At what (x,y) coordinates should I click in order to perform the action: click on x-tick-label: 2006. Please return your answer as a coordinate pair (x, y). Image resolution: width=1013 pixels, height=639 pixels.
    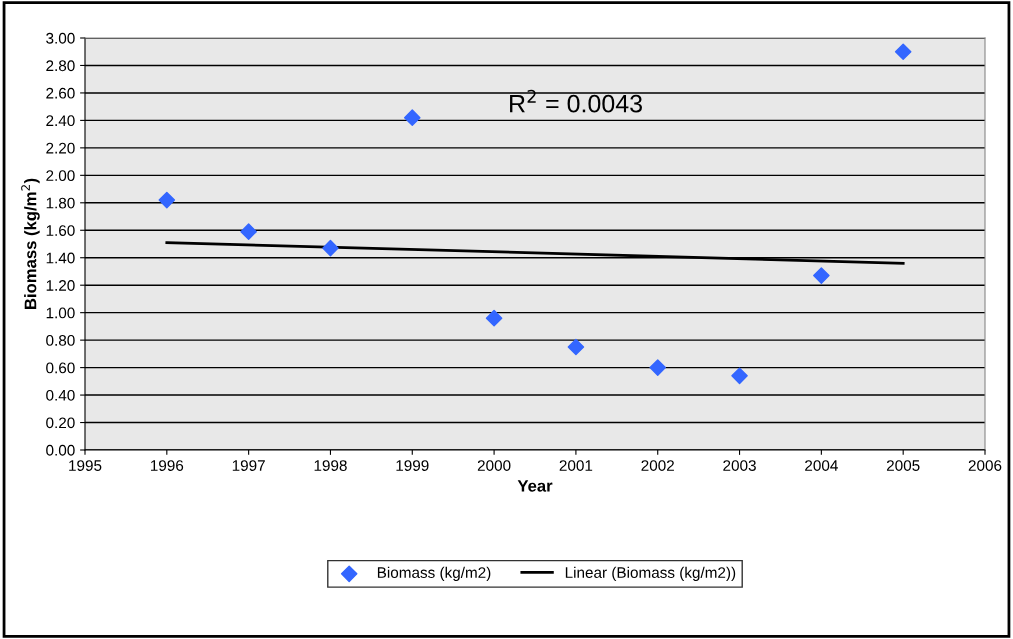
    Looking at the image, I should click on (985, 465).